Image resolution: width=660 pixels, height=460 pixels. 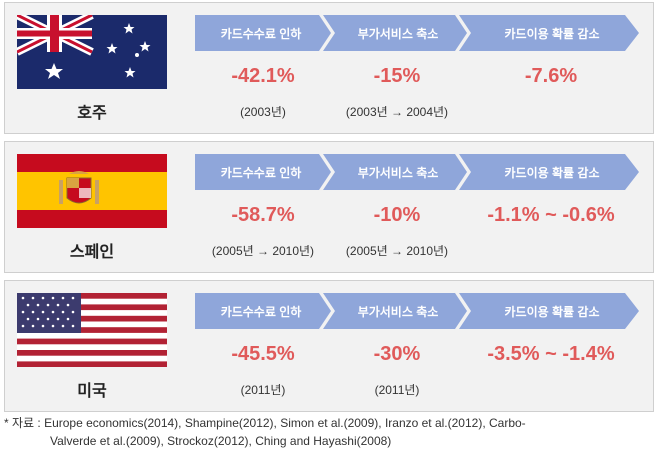 I want to click on australia-flag-icon, so click(x=92, y=52).